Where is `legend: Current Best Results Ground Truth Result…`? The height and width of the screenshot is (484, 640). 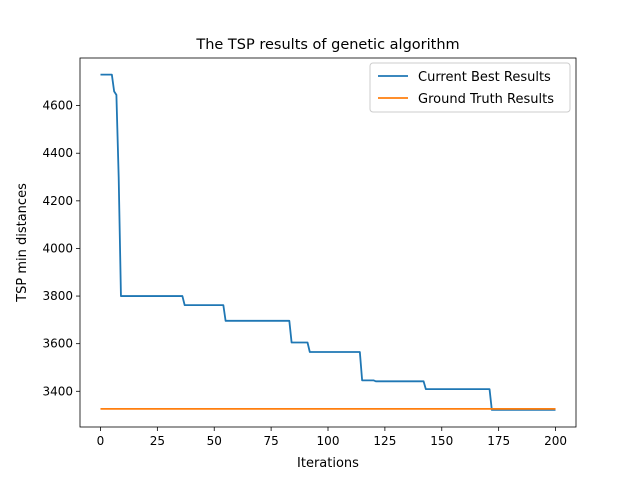
legend: Current Best Results Ground Truth Result… is located at coordinates (470, 87).